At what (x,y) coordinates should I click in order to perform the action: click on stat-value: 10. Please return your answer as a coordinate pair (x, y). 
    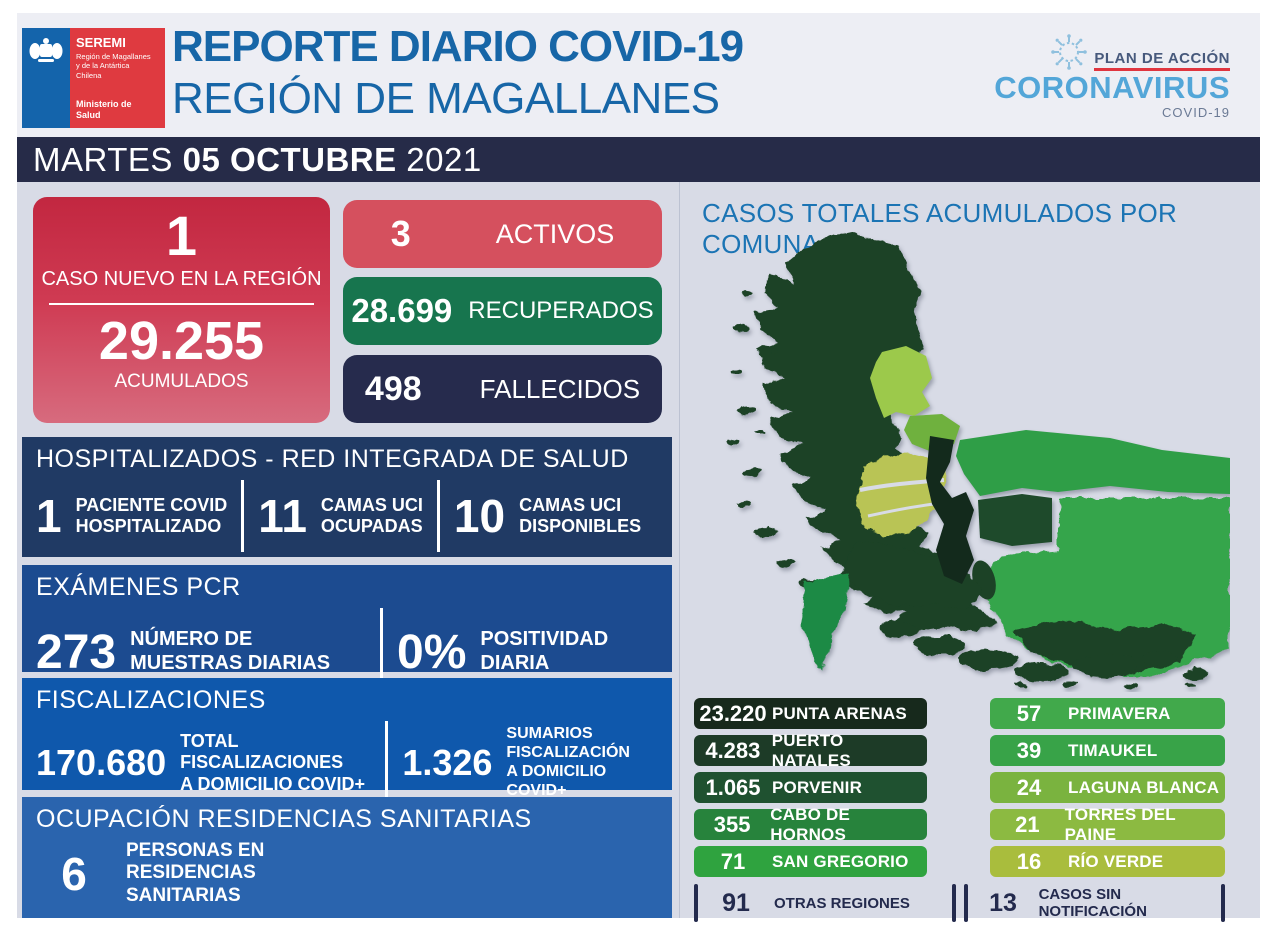
    Looking at the image, I should click on (479, 516).